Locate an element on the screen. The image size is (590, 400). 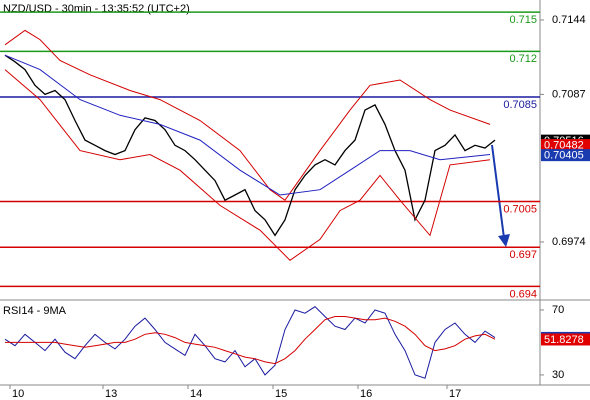
x-tick-label: 15 is located at coordinates (281, 394).